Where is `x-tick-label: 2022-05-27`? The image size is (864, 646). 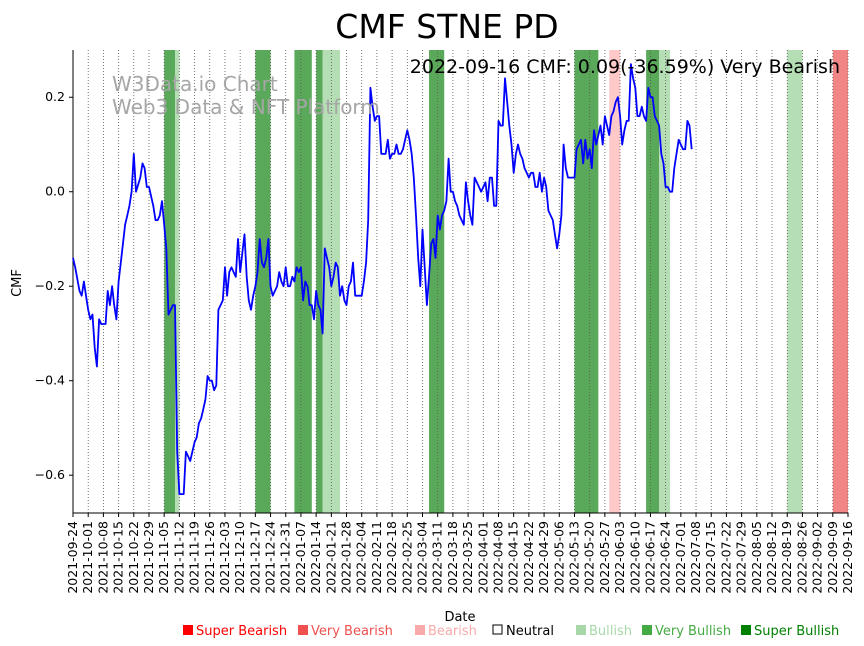 x-tick-label: 2022-05-27 is located at coordinates (604, 557).